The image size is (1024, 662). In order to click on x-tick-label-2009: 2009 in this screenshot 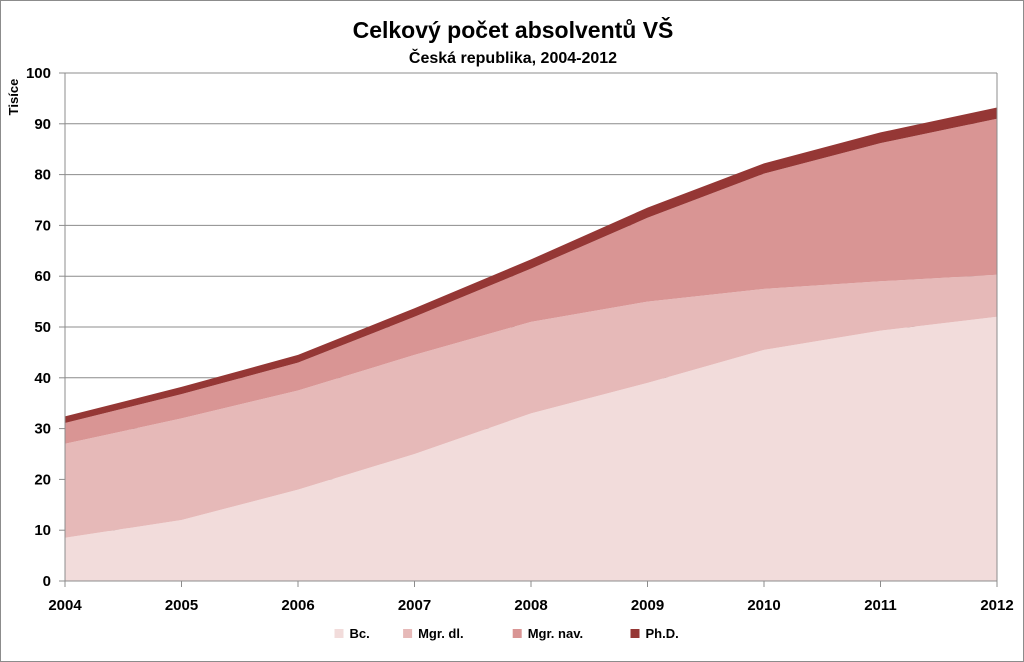, I will do `click(647, 605)`.